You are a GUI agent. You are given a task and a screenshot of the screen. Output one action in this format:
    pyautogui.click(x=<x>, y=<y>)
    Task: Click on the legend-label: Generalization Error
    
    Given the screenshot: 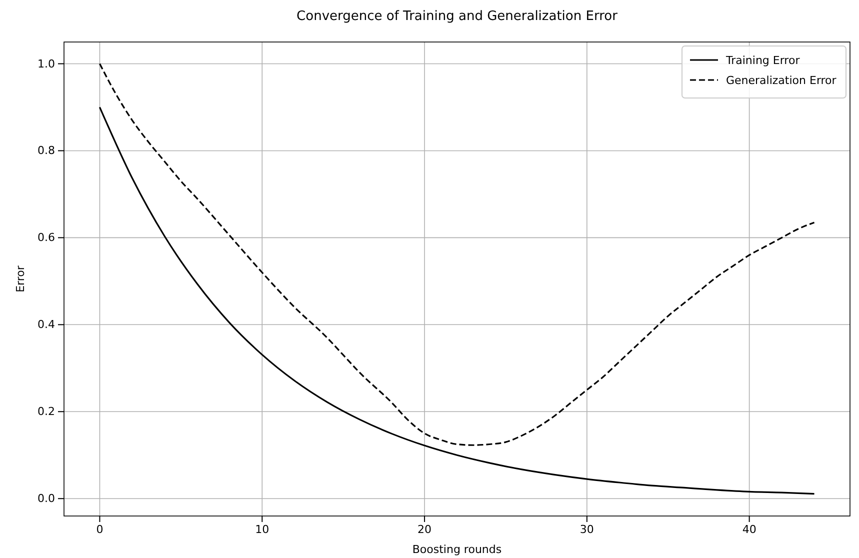 What is the action you would take?
    pyautogui.click(x=781, y=80)
    